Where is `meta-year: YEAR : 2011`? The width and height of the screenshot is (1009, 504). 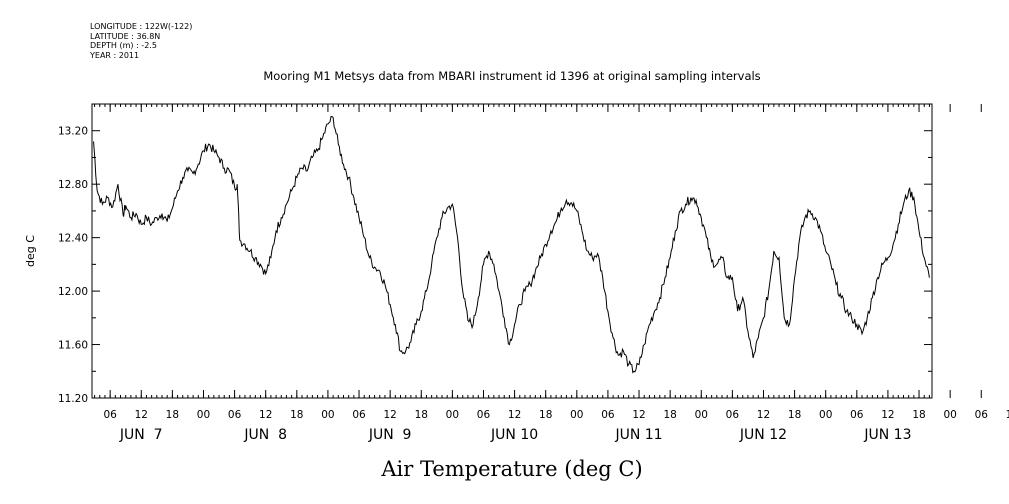
meta-year: YEAR : 2011 is located at coordinates (115, 55).